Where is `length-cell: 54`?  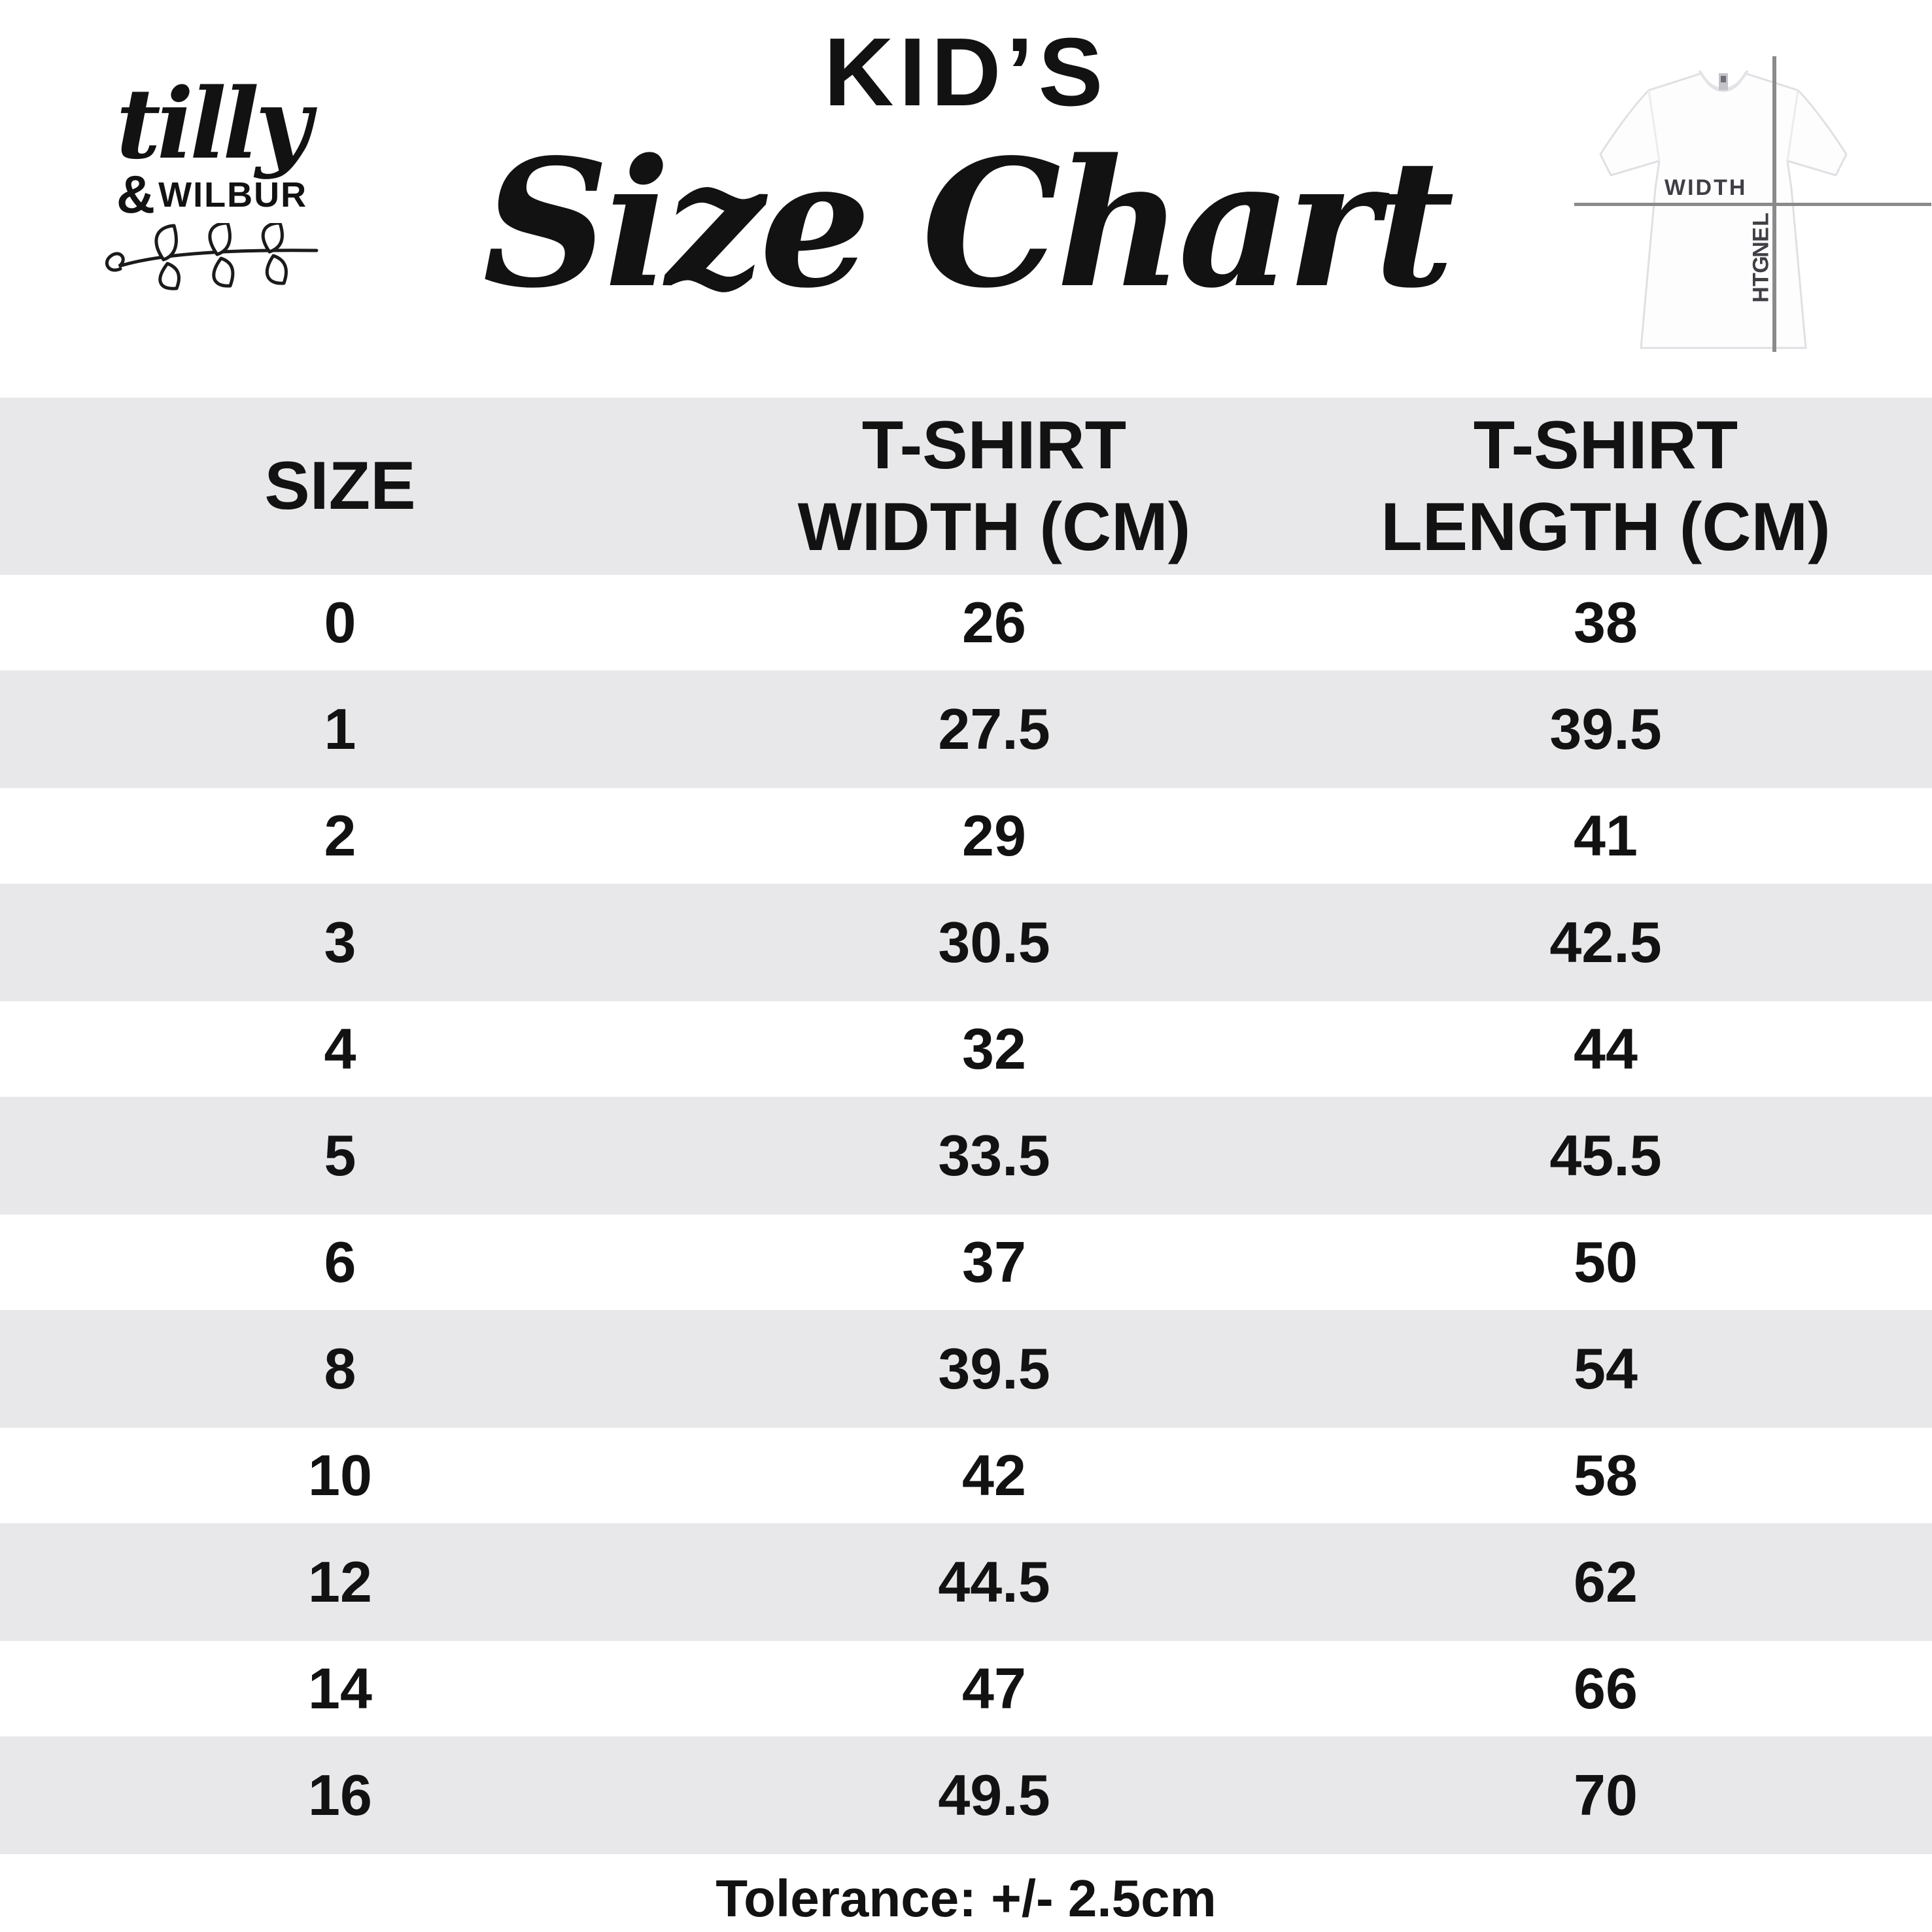
length-cell: 54 is located at coordinates (1606, 1368).